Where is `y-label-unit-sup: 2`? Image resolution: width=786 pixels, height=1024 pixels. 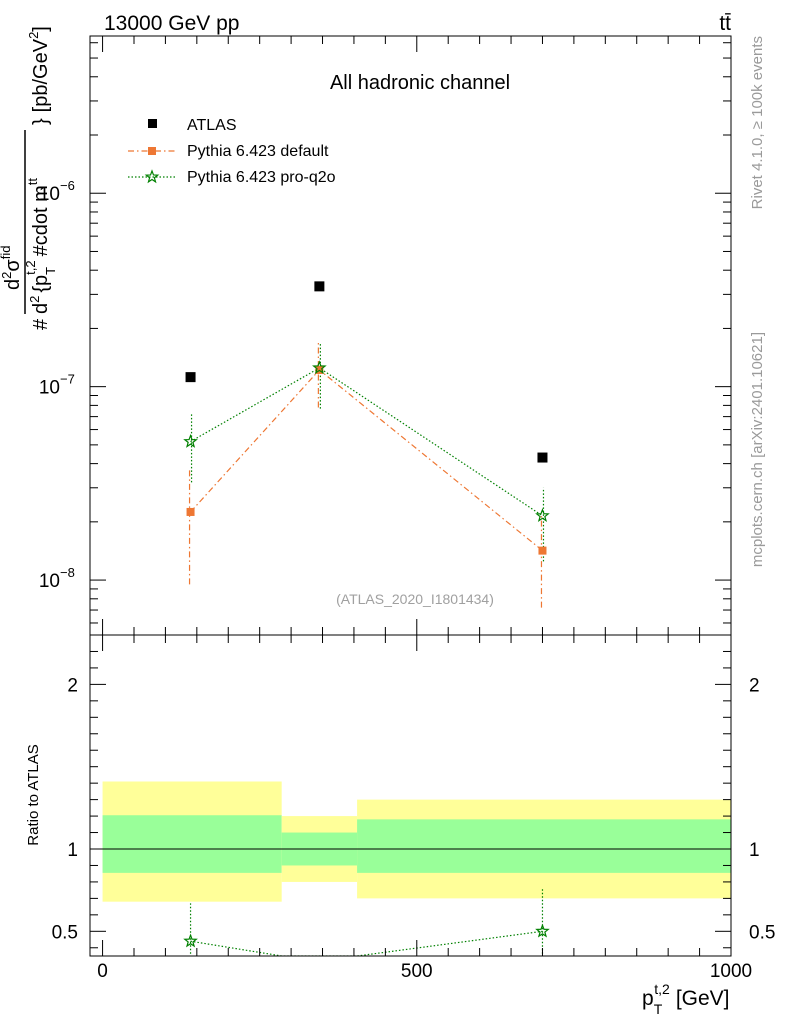 y-label-unit-sup: 2 is located at coordinates (33, 35).